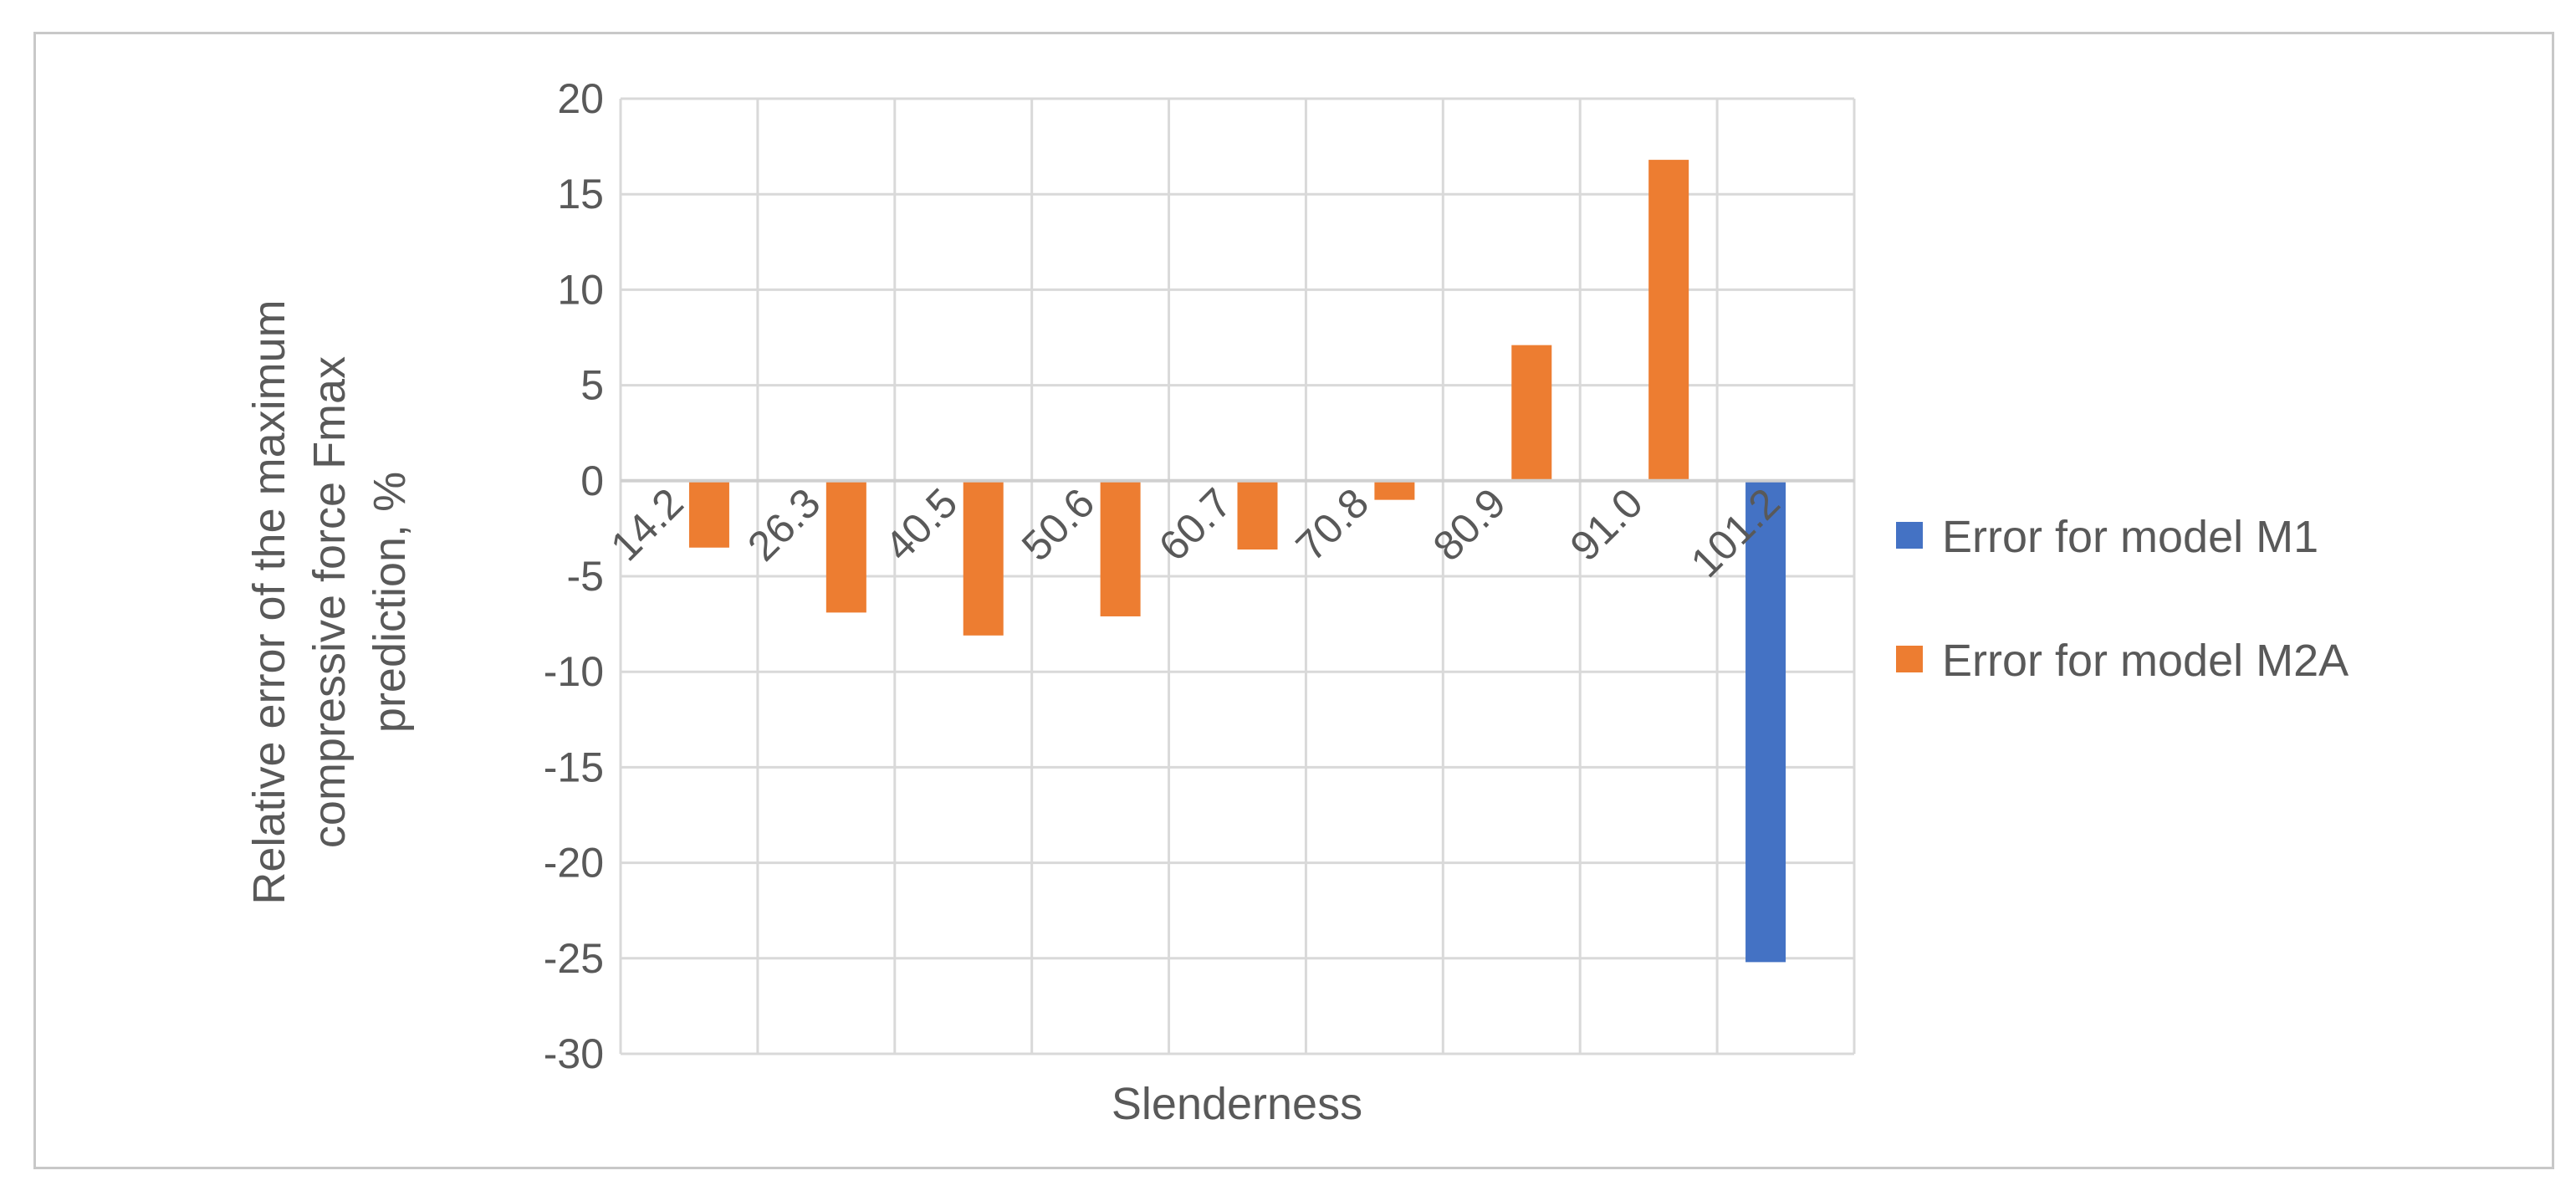  Describe the element at coordinates (1909, 659) in the screenshot. I see `legend-swatch-m2a` at that location.